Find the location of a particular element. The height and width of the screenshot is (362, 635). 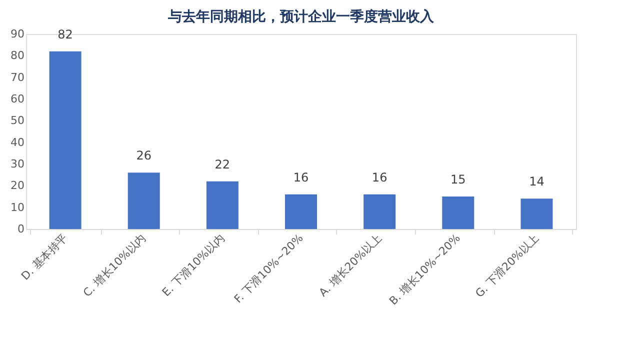

data-label: 82 is located at coordinates (65, 34).